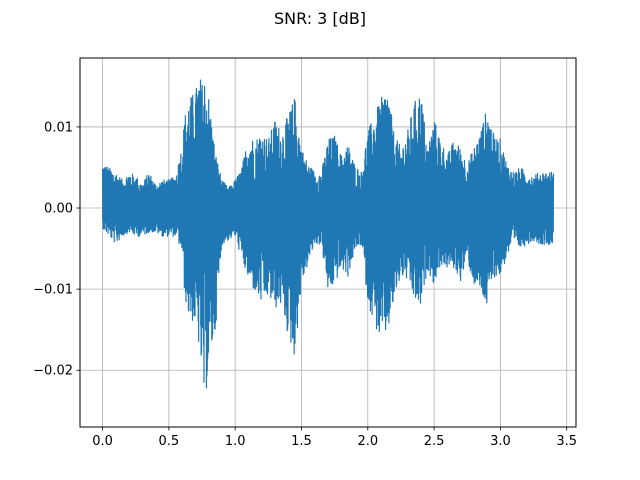  What do you see at coordinates (434, 441) in the screenshot?
I see `x-tick-label: 2.5` at bounding box center [434, 441].